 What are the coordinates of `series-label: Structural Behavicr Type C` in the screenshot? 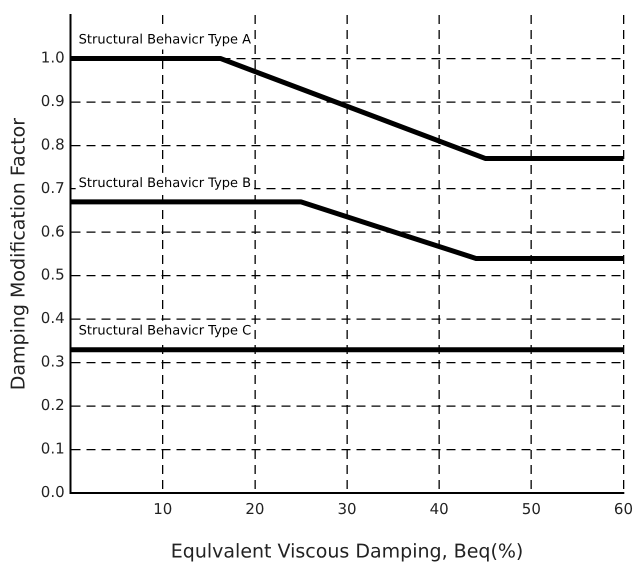 It's located at (165, 331).